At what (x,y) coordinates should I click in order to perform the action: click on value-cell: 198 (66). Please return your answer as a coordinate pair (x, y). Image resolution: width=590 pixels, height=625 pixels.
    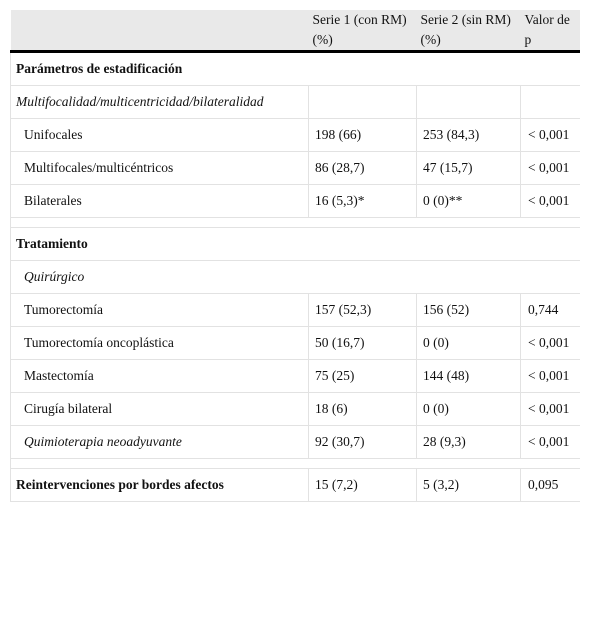
    Looking at the image, I should click on (362, 135).